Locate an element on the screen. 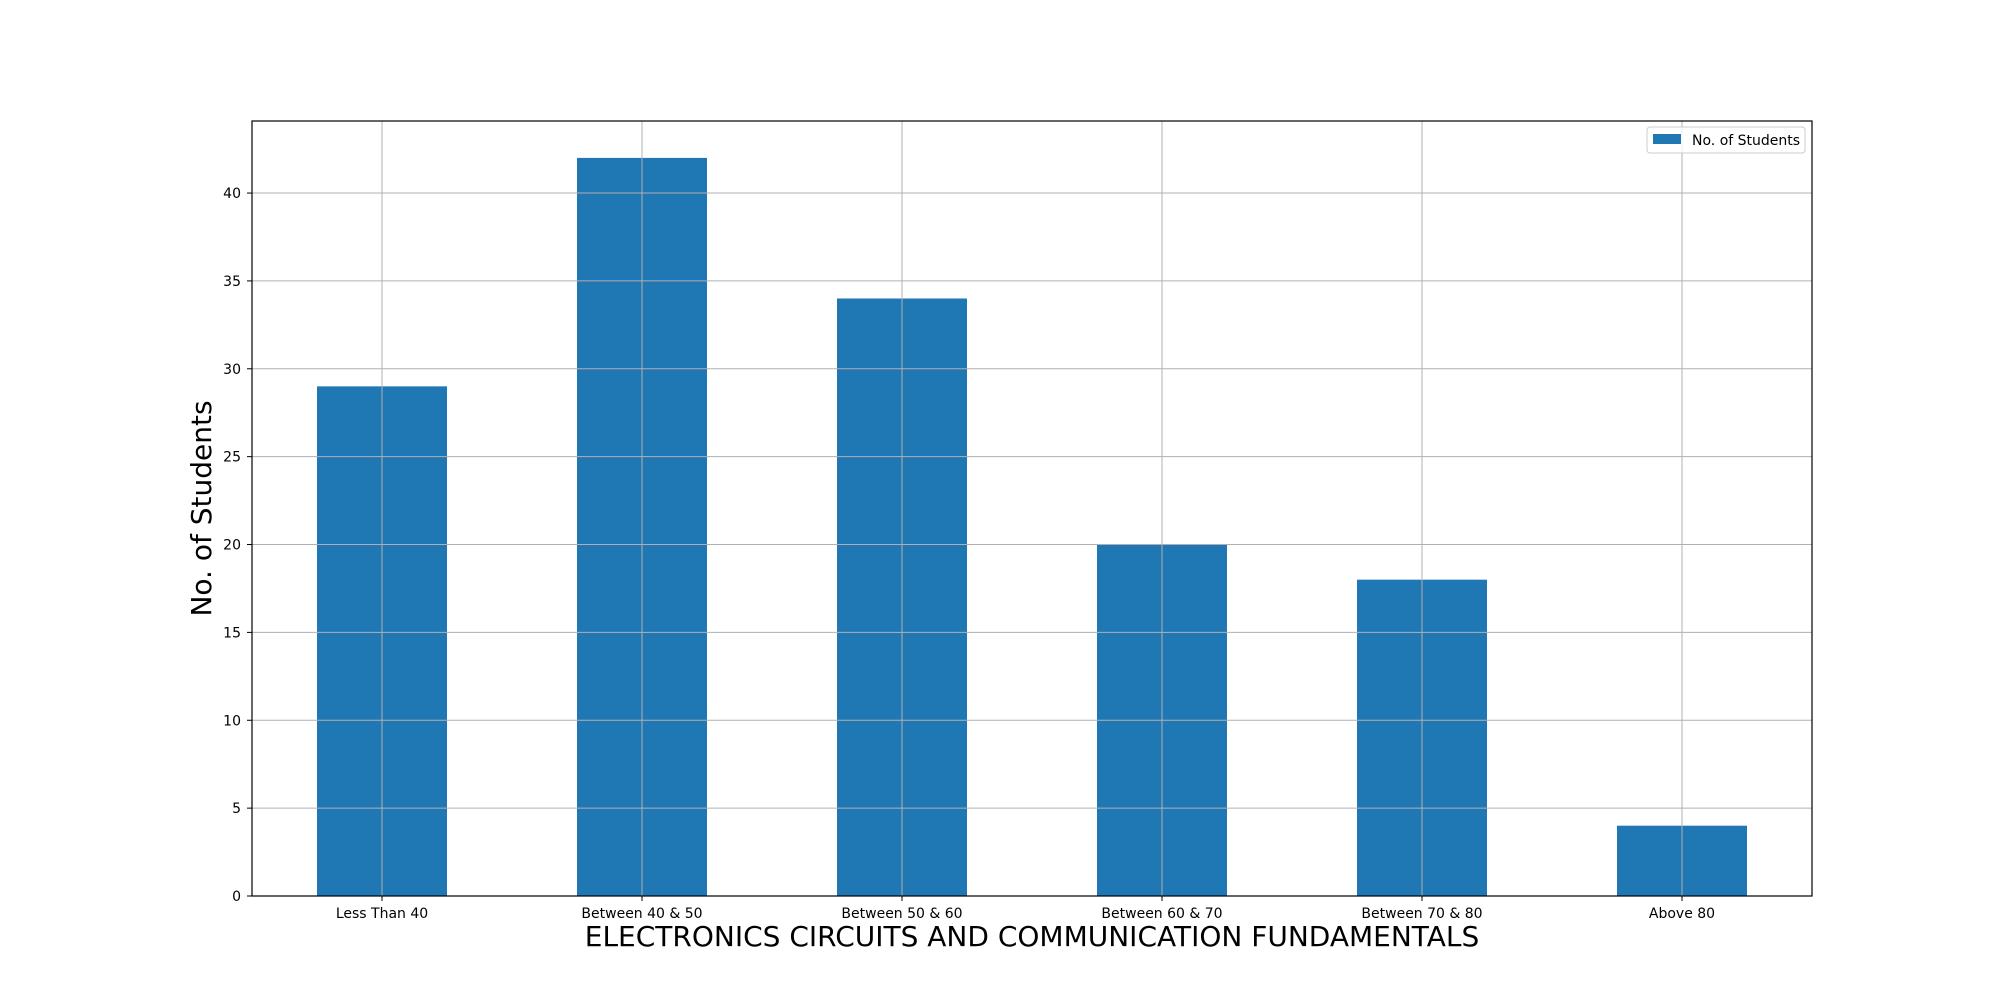  y-tick-label: 10 is located at coordinates (232, 721).